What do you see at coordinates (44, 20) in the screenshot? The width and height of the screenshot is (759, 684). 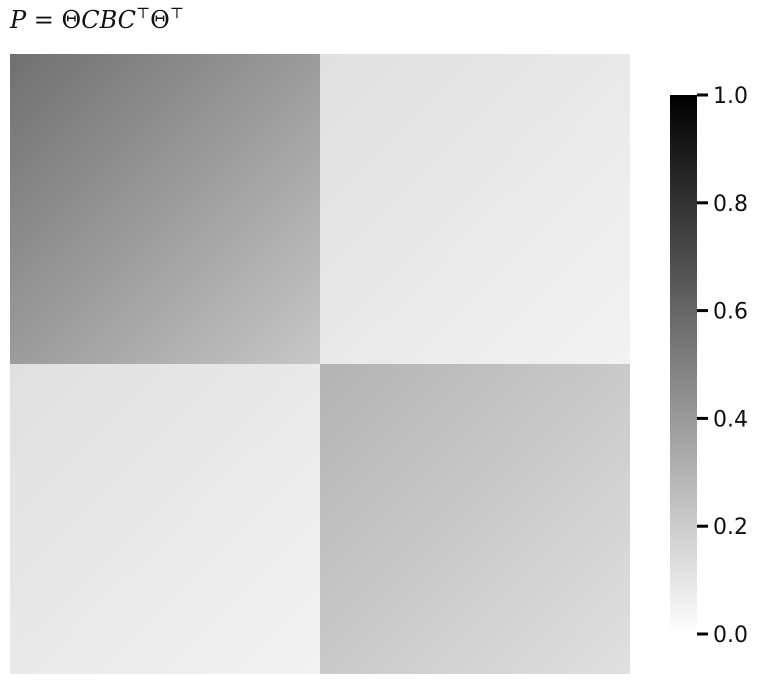 I see `title-equals: =` at bounding box center [44, 20].